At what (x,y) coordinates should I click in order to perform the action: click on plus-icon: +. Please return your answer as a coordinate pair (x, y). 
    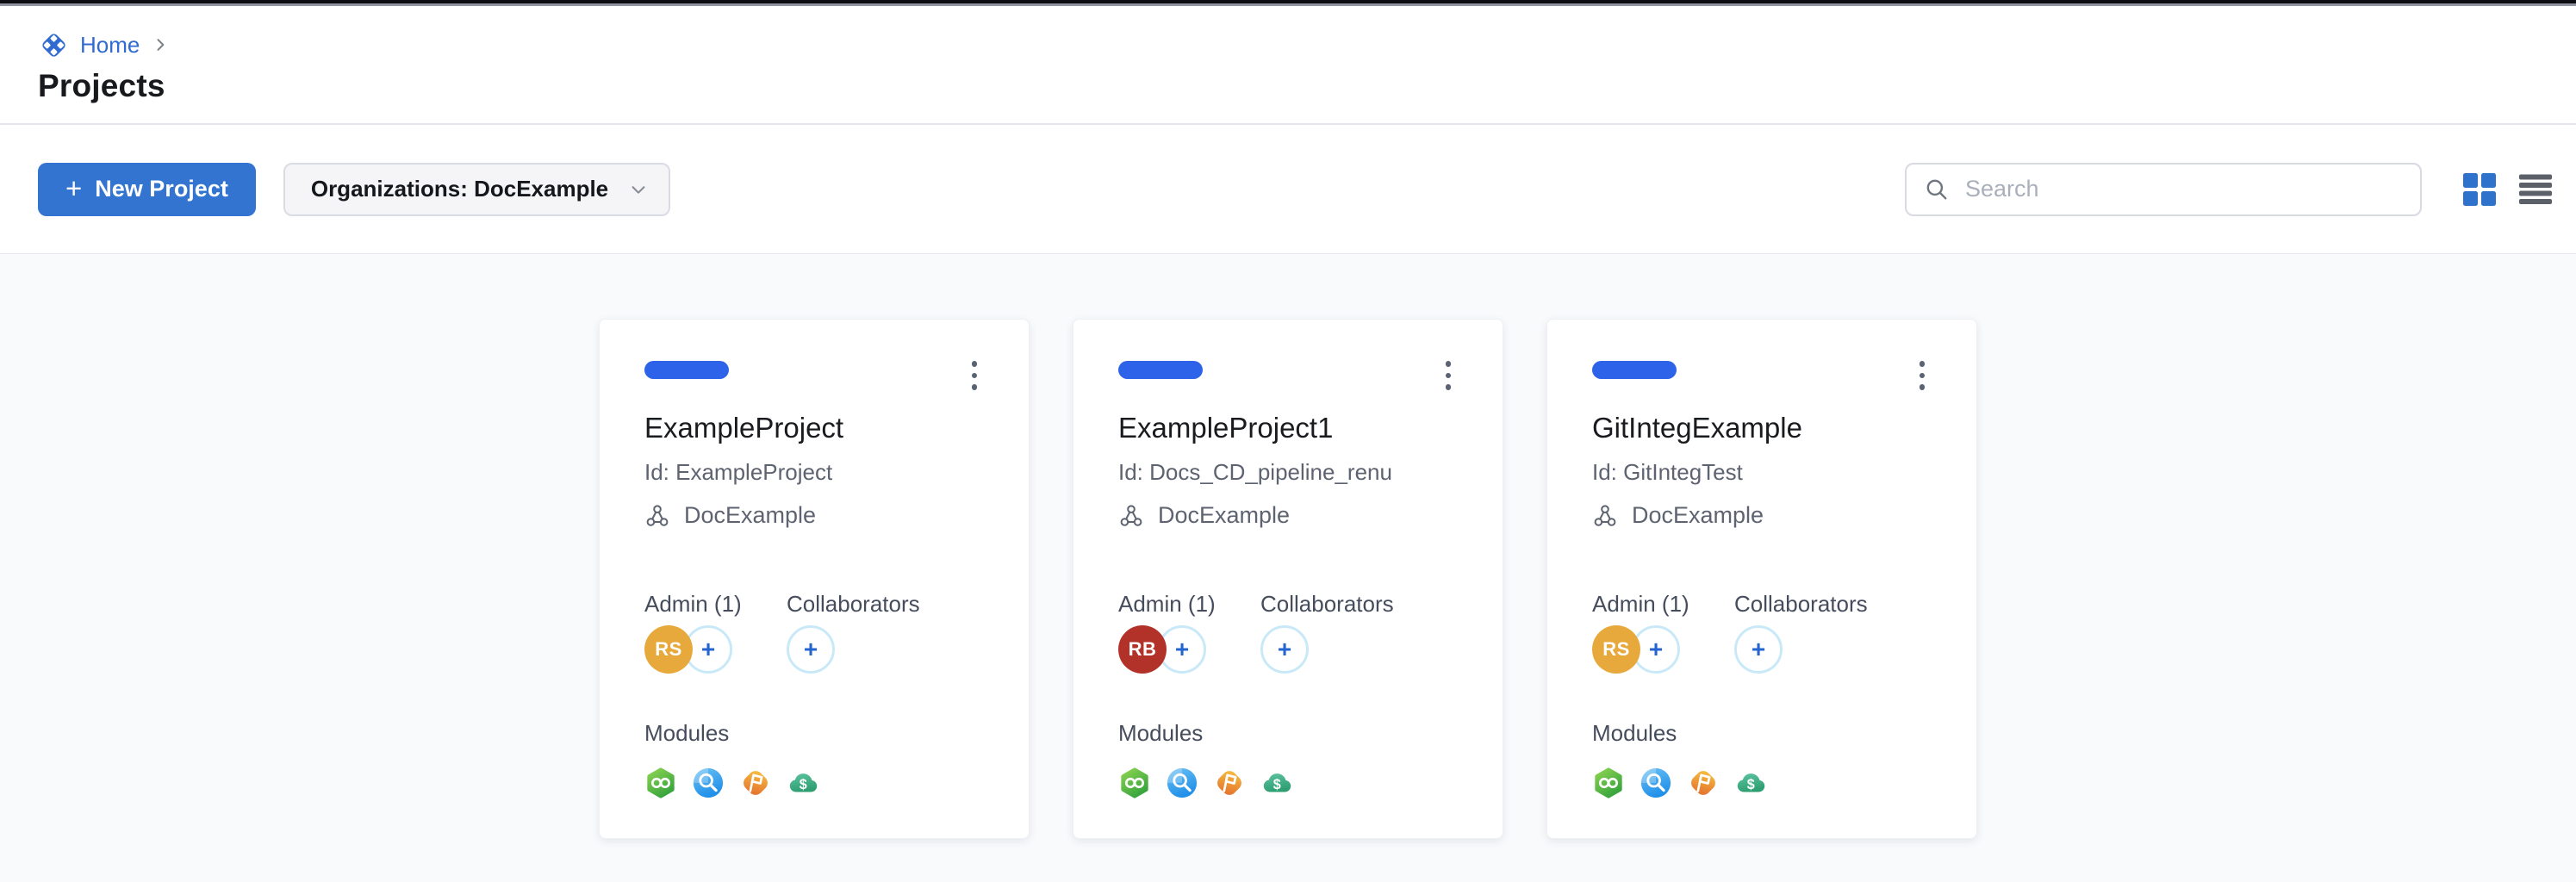
    Looking at the image, I should click on (74, 187).